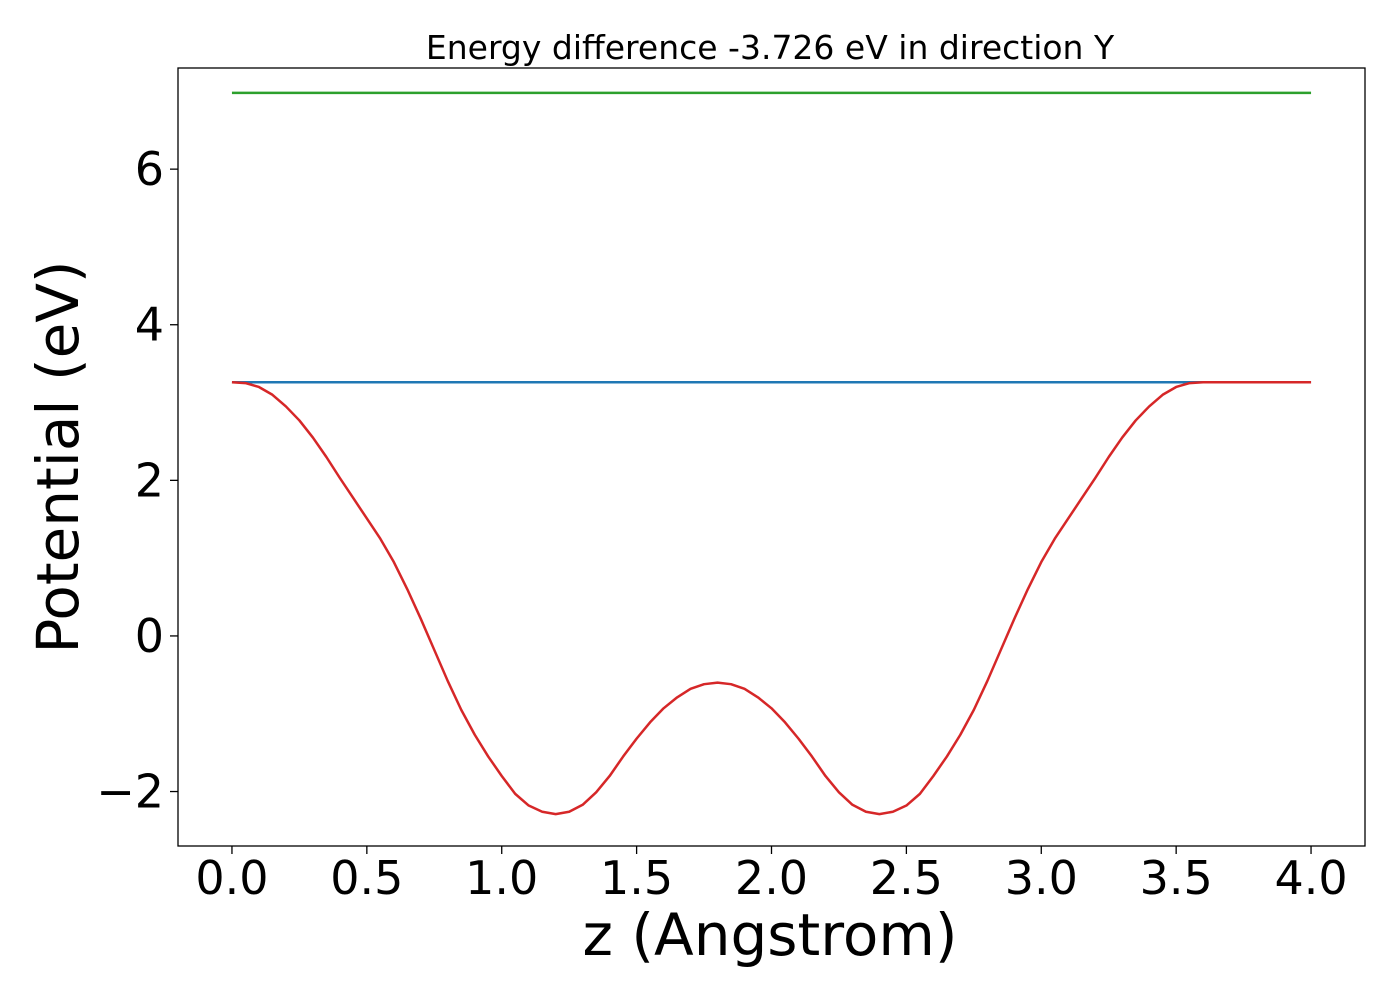 This screenshot has height=1000, width=1400. What do you see at coordinates (130, 792) in the screenshot?
I see `y-tick-label: −2` at bounding box center [130, 792].